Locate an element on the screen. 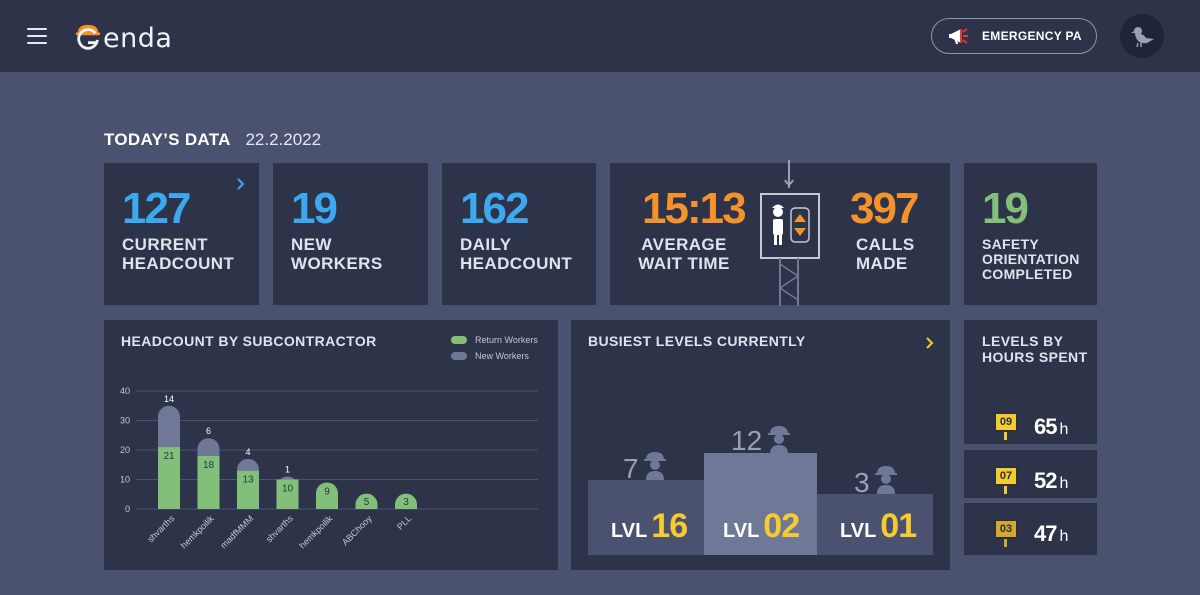  levels-by-hours-card: LEVELS BY HOURS SPENT is located at coordinates (1030, 382).